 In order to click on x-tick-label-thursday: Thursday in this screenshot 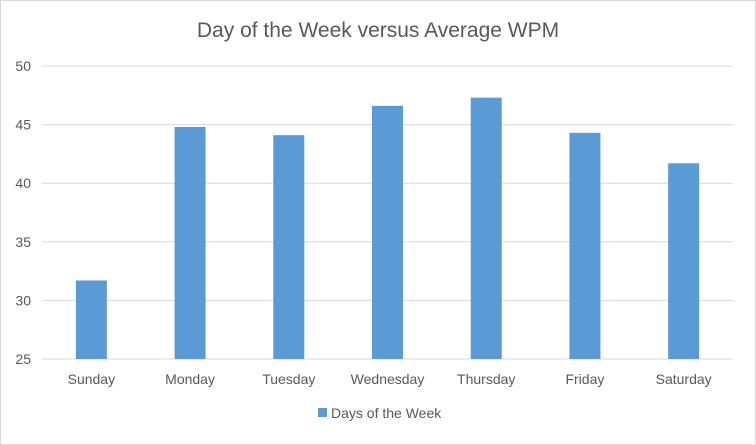, I will do `click(486, 379)`.